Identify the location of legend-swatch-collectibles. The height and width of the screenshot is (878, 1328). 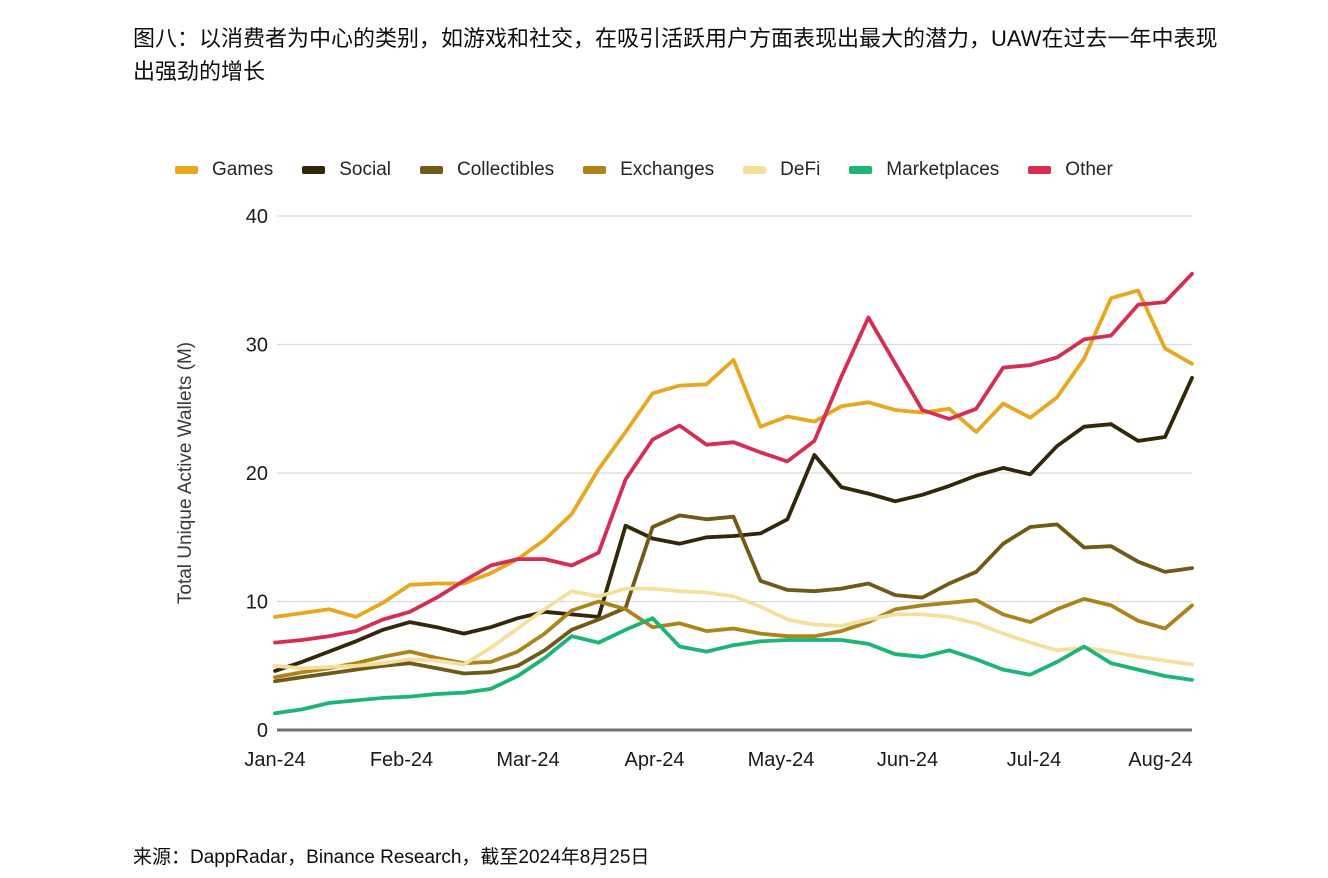
(431, 170).